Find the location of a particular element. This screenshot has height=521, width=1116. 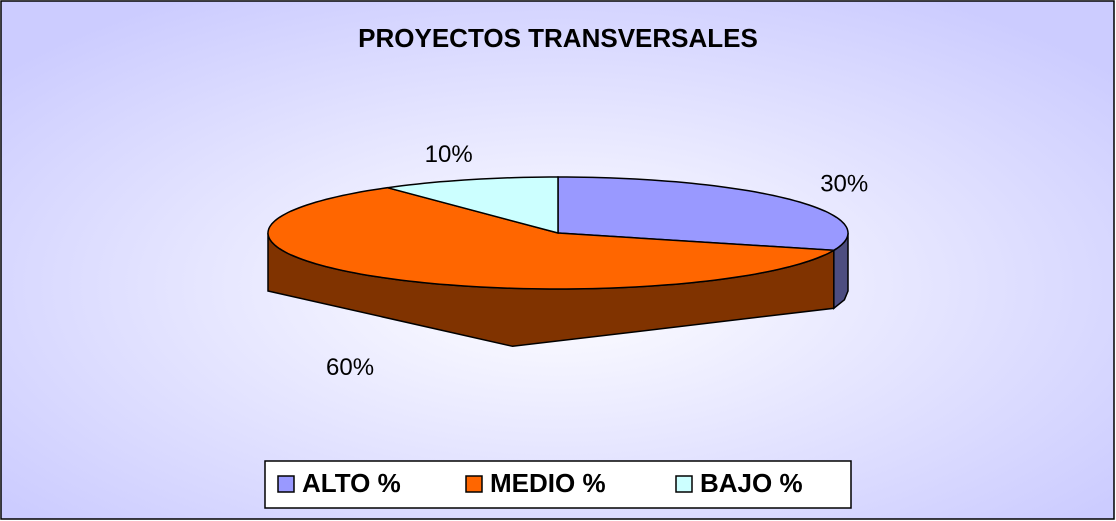

chart-title: PROYECTOS TRANSVERSALES is located at coordinates (558, 38).